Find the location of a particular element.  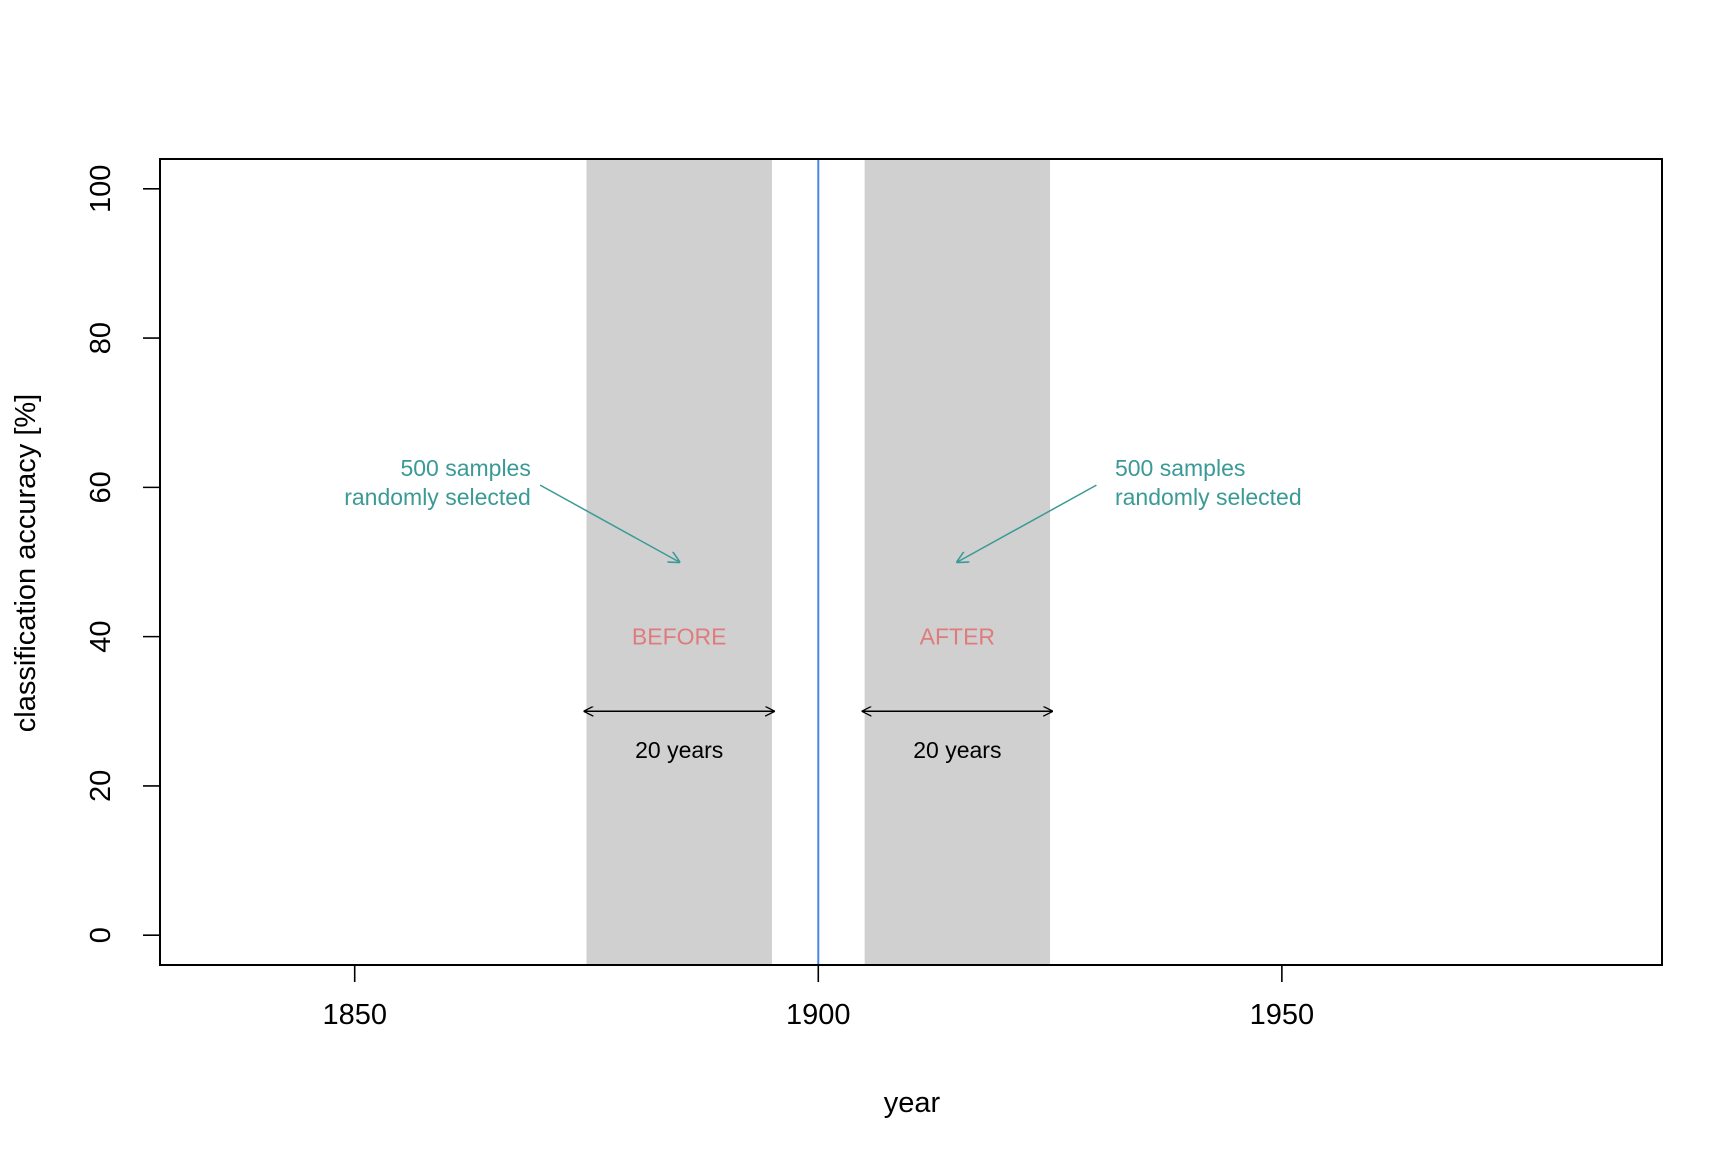

region-label-before: BEFORE is located at coordinates (679, 637).